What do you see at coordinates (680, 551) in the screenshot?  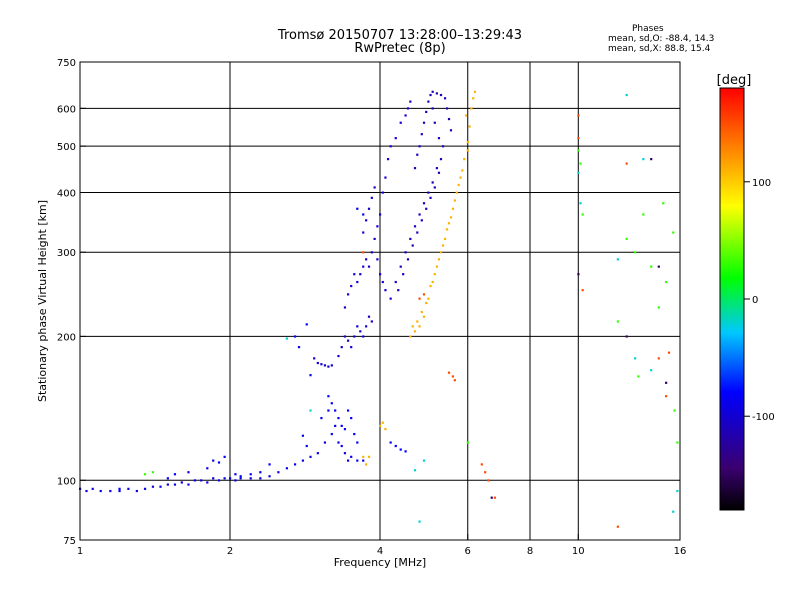 I see `x-tick-label: 16` at bounding box center [680, 551].